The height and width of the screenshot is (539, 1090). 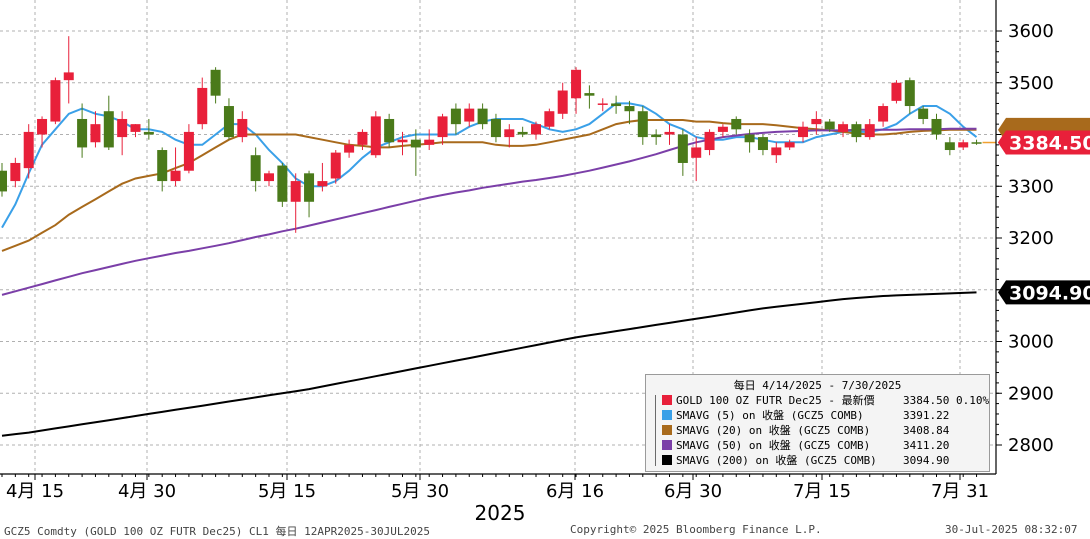 What do you see at coordinates (500, 513) in the screenshot?
I see `year-label: 2025` at bounding box center [500, 513].